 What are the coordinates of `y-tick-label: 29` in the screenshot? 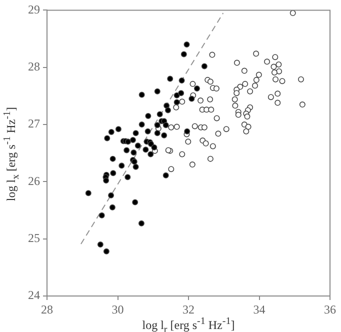 It's located at (34, 9).